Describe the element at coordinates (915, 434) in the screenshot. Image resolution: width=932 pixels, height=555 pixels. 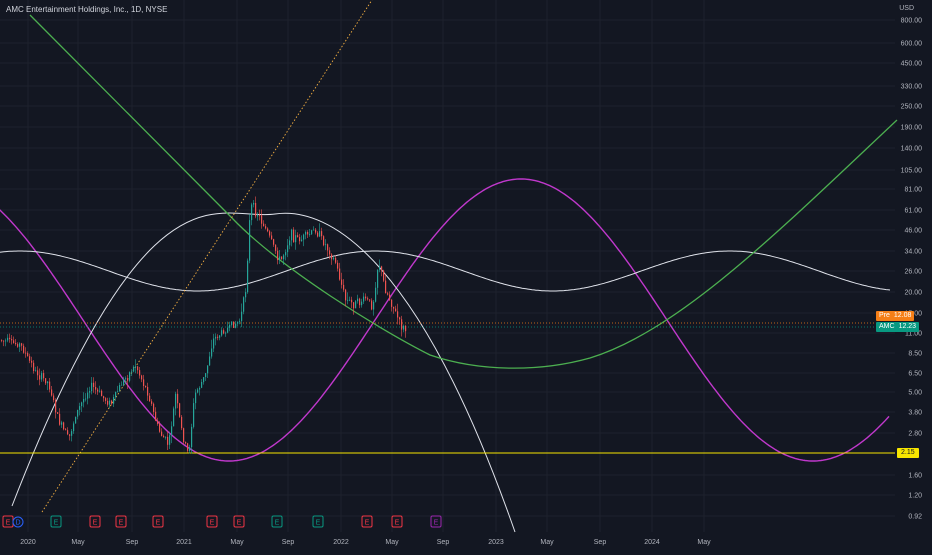
I see `price-tick-label: 2.80` at that location.